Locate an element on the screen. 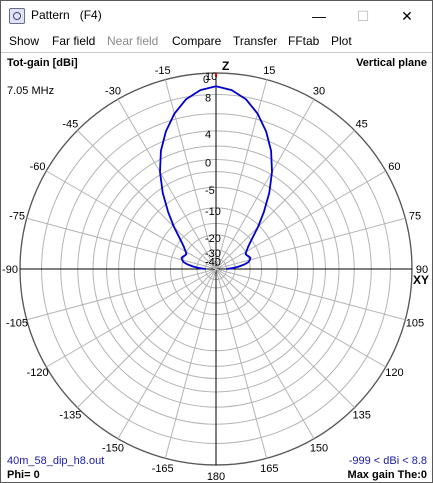 The image size is (433, 483). gain-range-label: -999 < dBi < 8.8 is located at coordinates (387, 461).